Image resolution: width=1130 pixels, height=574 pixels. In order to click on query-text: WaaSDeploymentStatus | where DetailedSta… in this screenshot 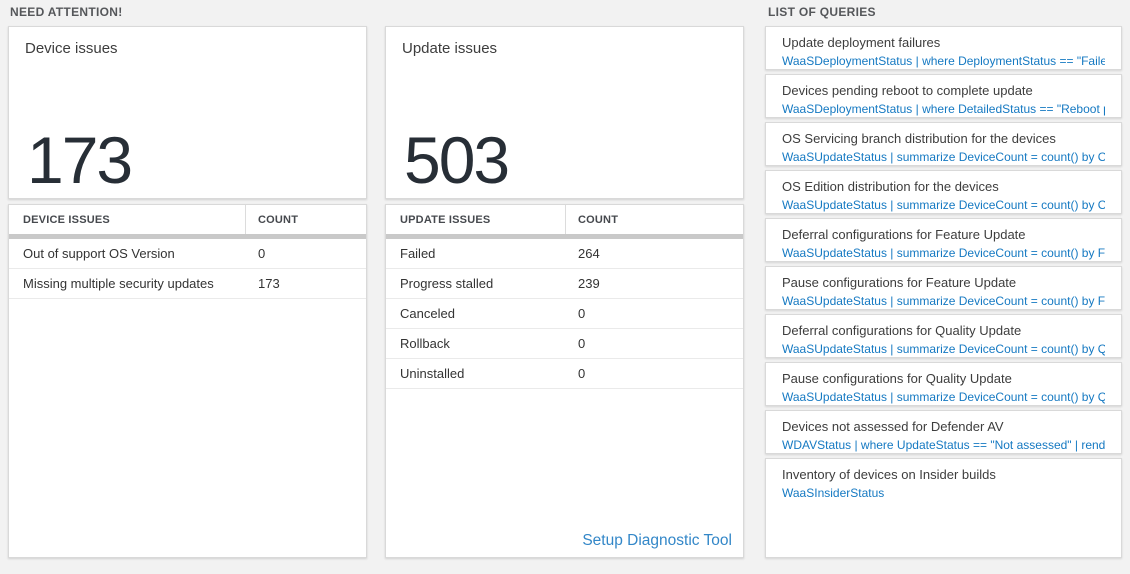, I will do `click(943, 109)`.